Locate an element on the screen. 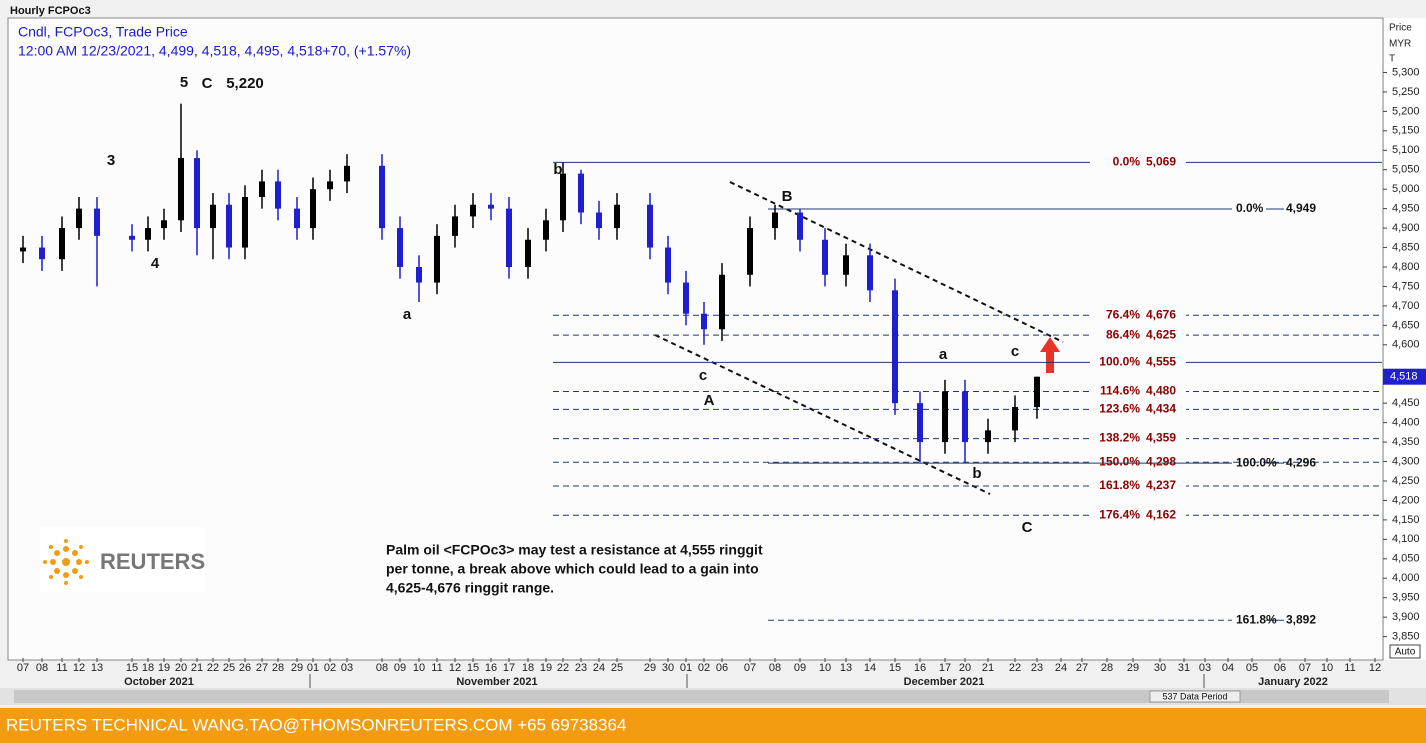  x-tick-label: 27 is located at coordinates (262, 668).